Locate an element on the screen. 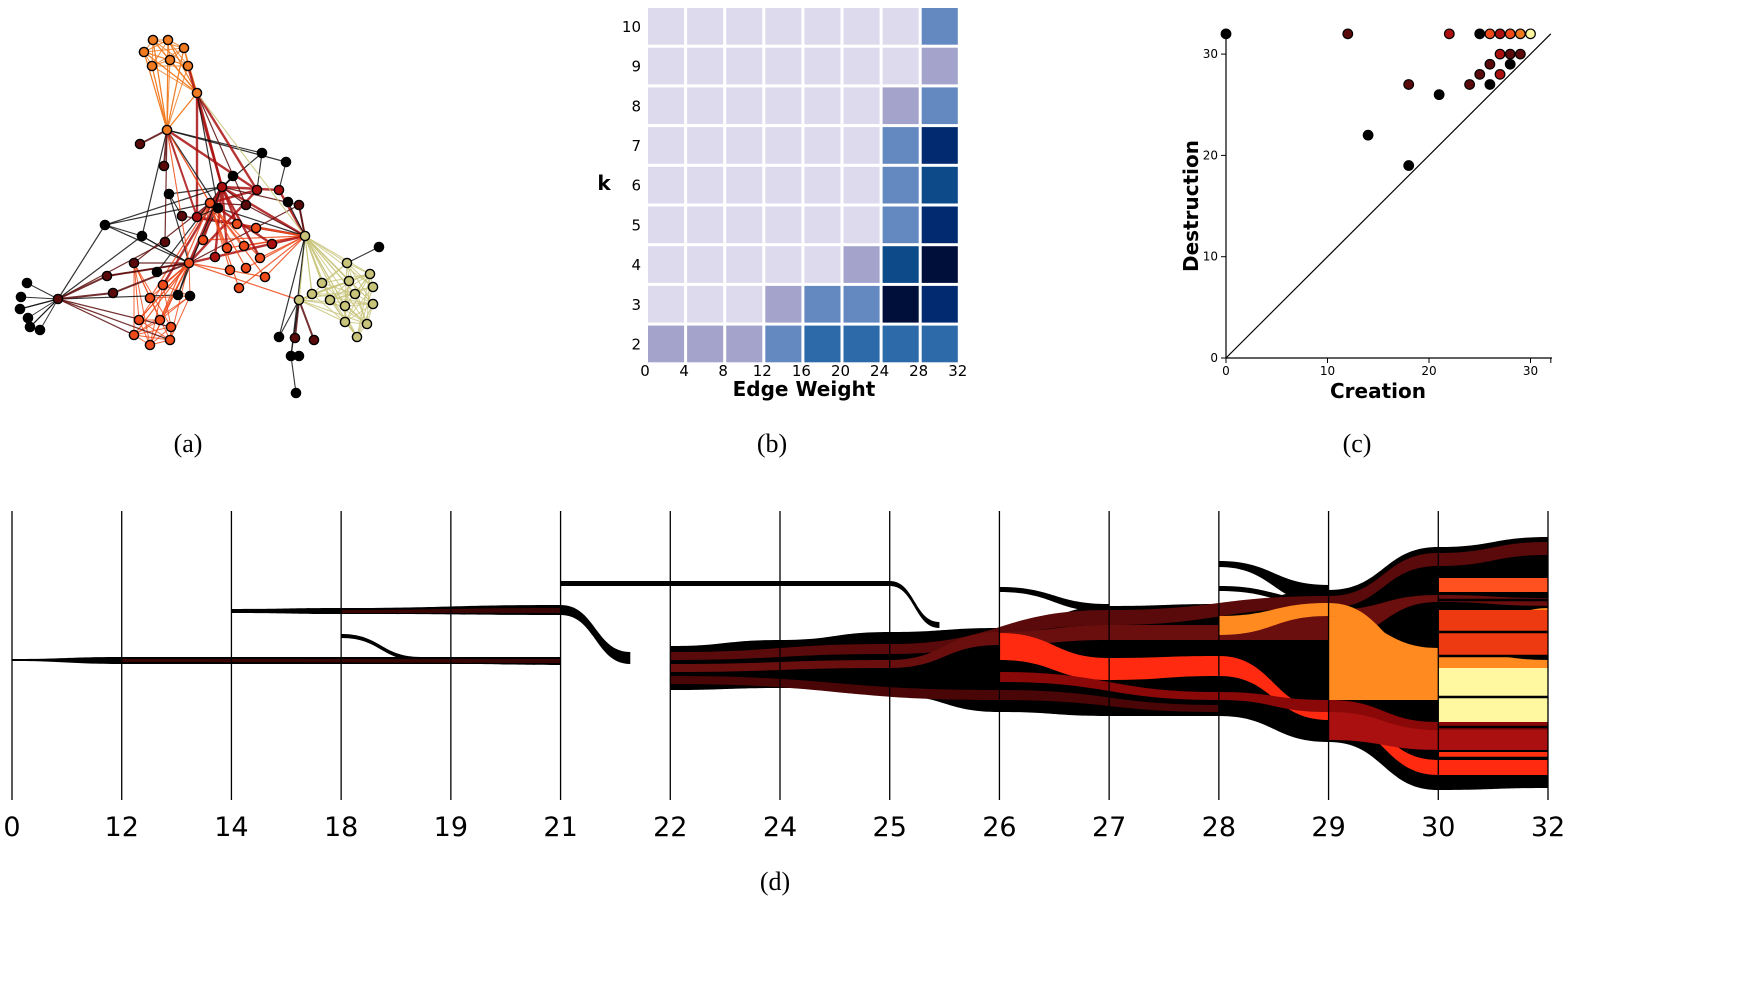 Image resolution: width=1757 pixels, height=1007 pixels. flow-x-ticks: 0 12 14 18 19 21 22 24 25 26 27 28 29 30 32 is located at coordinates (784, 827).